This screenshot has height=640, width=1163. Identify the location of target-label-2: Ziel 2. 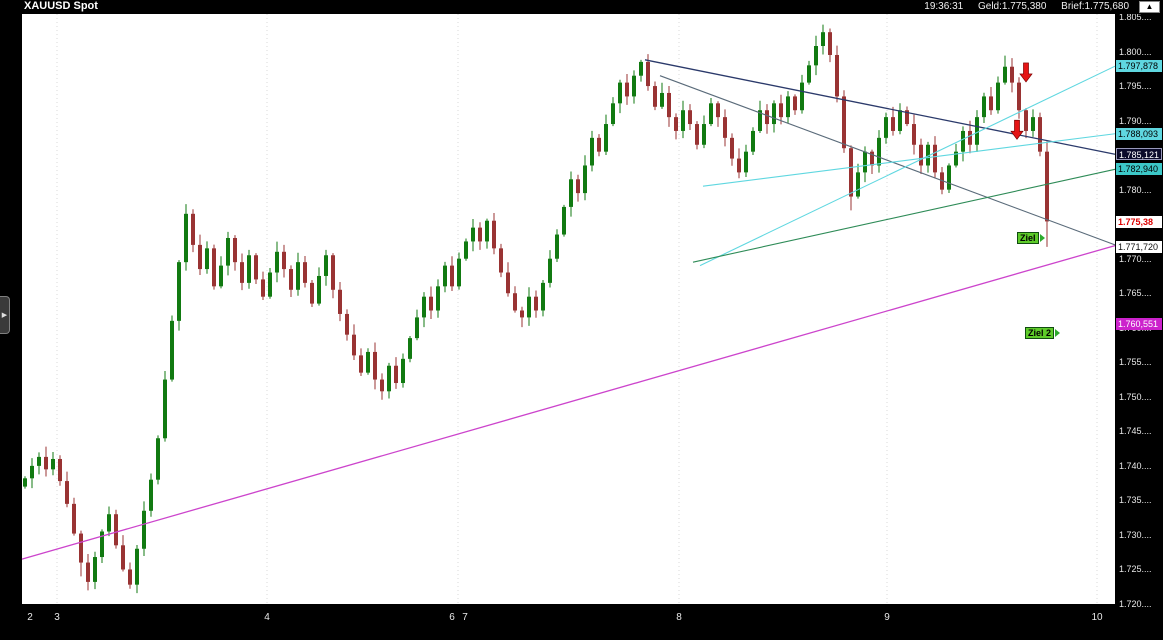
(1043, 332).